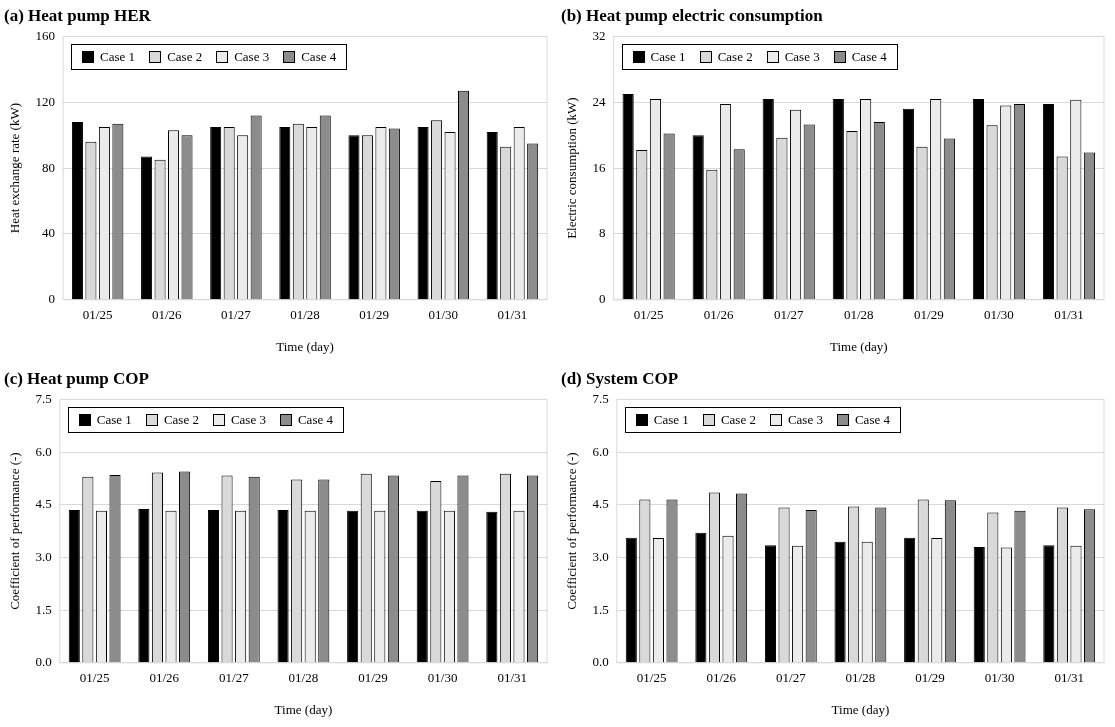 This screenshot has width=1115, height=727. What do you see at coordinates (692, 15) in the screenshot?
I see `chart-title: (b) Heat pump electric consumption` at bounding box center [692, 15].